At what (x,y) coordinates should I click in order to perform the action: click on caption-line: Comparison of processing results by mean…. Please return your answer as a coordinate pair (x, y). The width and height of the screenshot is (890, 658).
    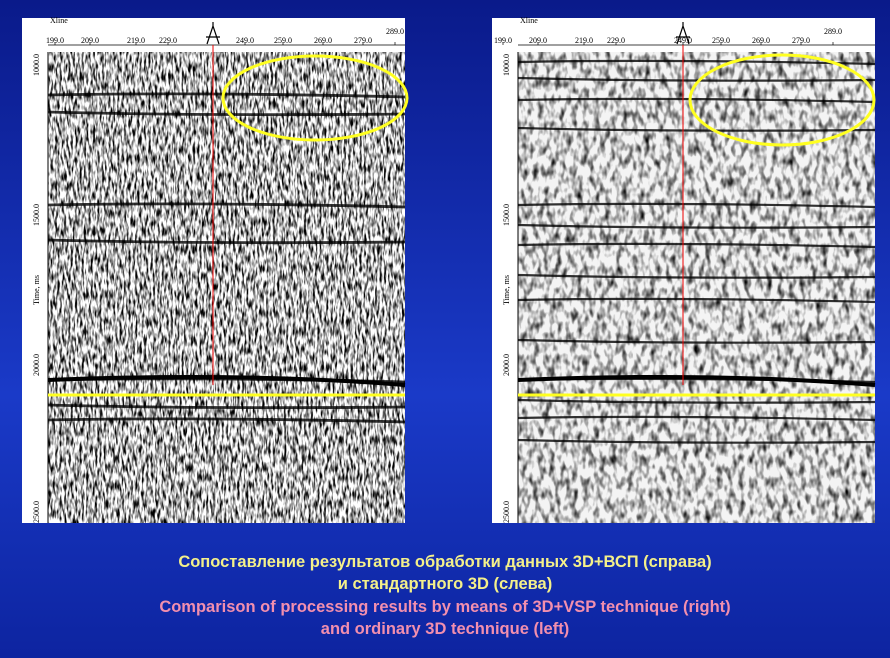
    Looking at the image, I should click on (445, 607).